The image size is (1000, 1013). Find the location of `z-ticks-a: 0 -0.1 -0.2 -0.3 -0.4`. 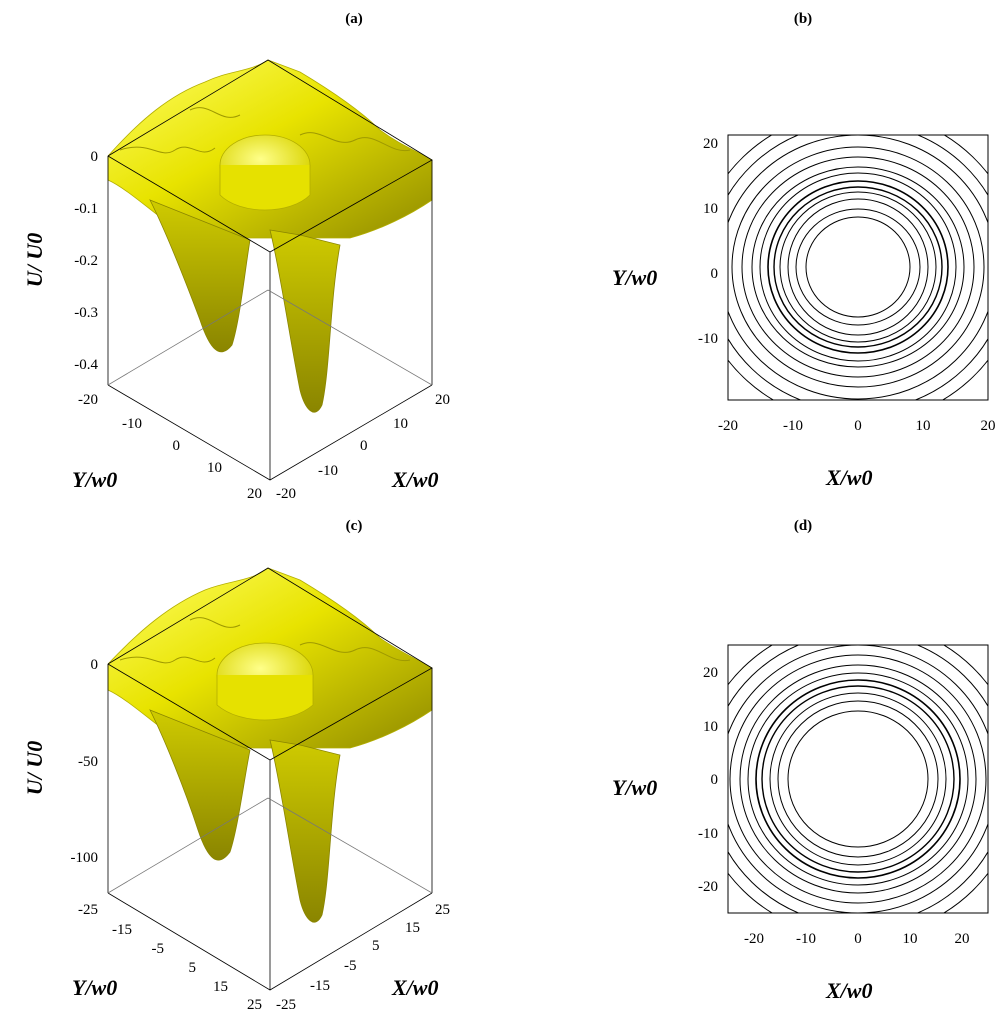

z-ticks-a: 0 -0.1 -0.2 -0.3 -0.4 is located at coordinates (86, 261).